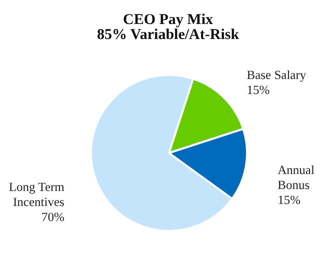  I want to click on slice-label: Annual Bonus, so click(296, 177).